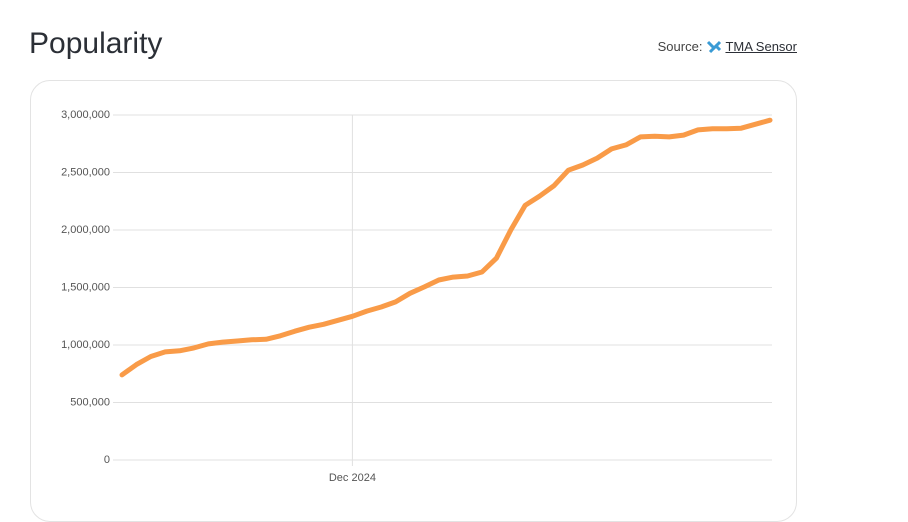 The width and height of the screenshot is (908, 522). Describe the element at coordinates (107, 460) in the screenshot. I see `y-tick-label: 0` at that location.